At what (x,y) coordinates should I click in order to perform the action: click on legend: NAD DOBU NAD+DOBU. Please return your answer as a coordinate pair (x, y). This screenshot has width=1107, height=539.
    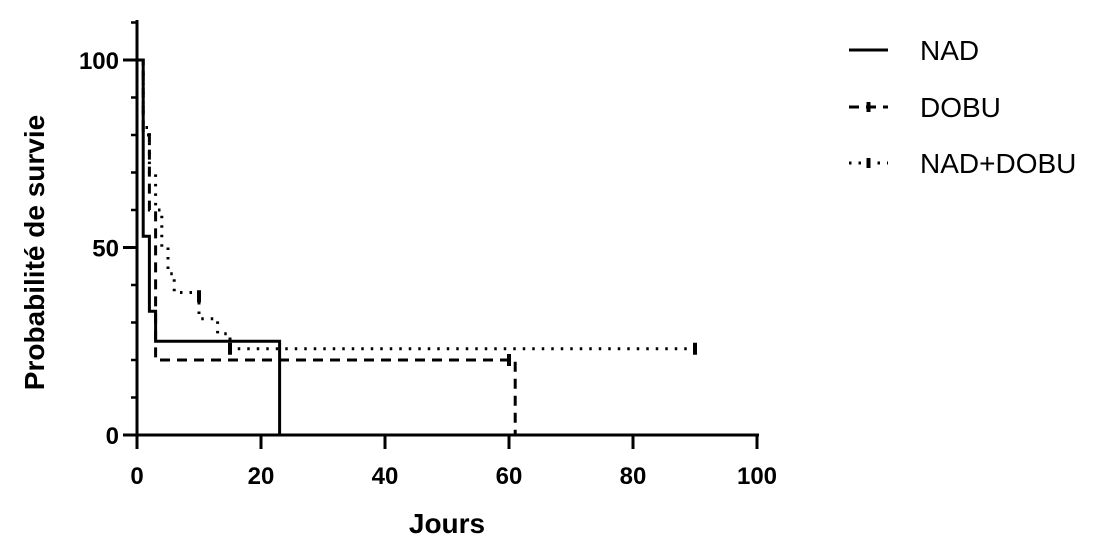
    Looking at the image, I should click on (962, 107).